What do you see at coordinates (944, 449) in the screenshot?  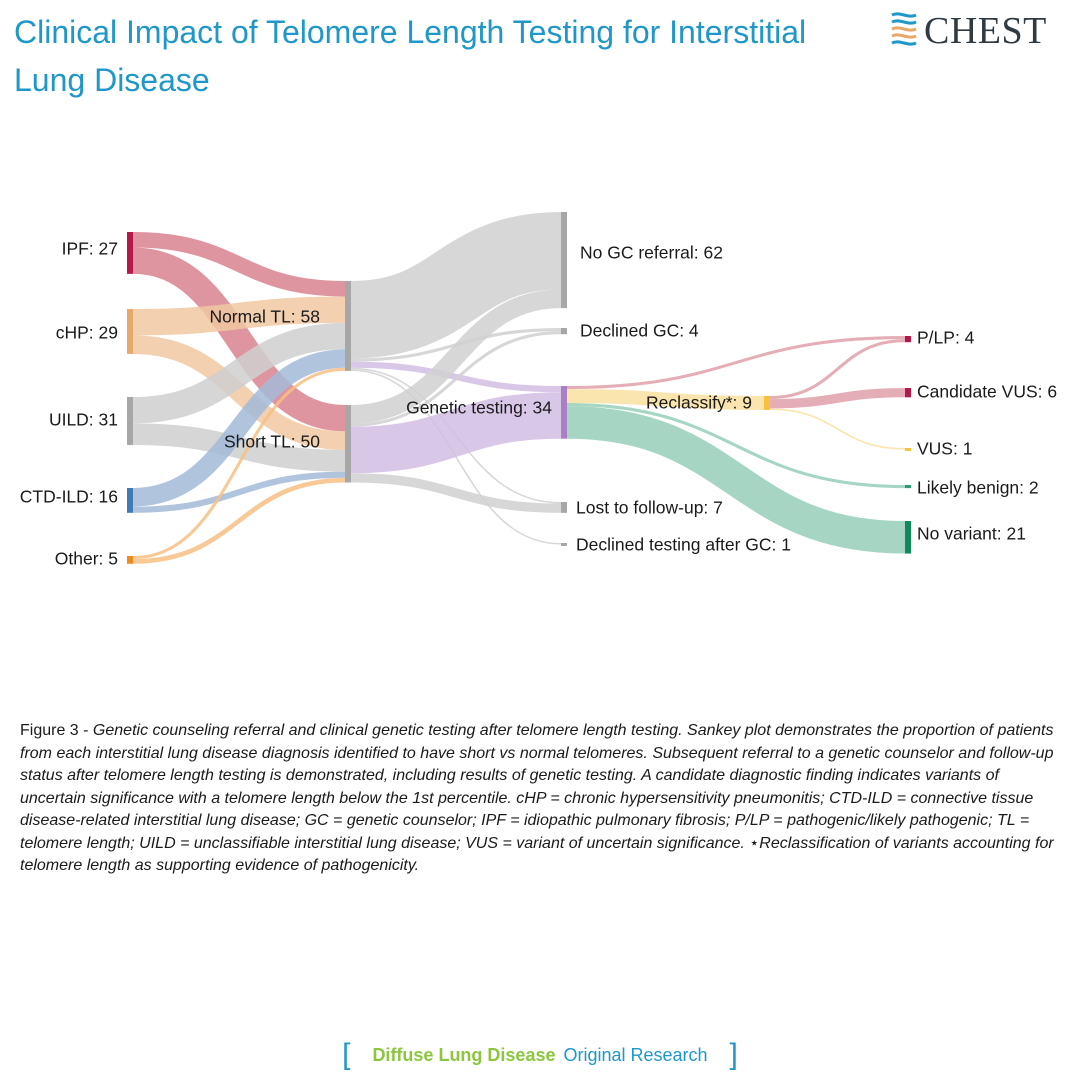 I see `sankey-label-vus: VUS: 1` at bounding box center [944, 449].